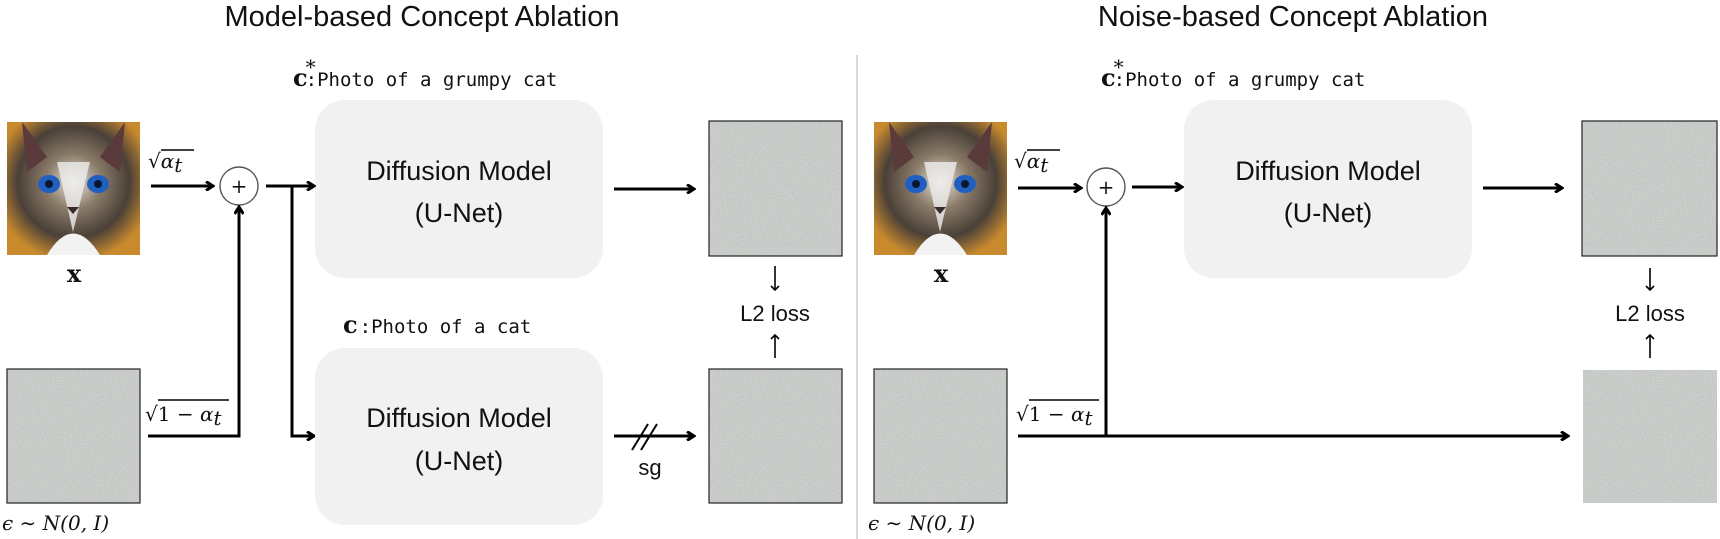  Describe the element at coordinates (459, 171) in the screenshot. I see `box-top-line1: Diffusion Model` at that location.